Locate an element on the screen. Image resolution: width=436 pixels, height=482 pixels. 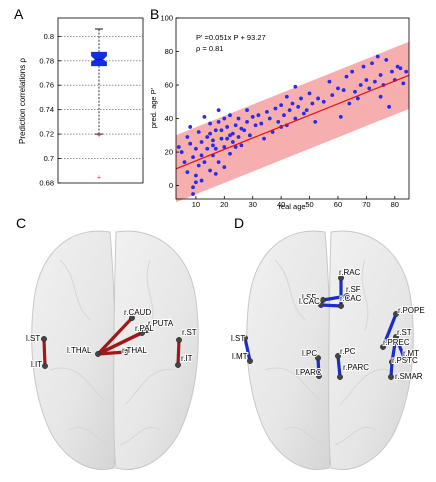
panel-d-node-rmt is located at coordinates (405, 360).